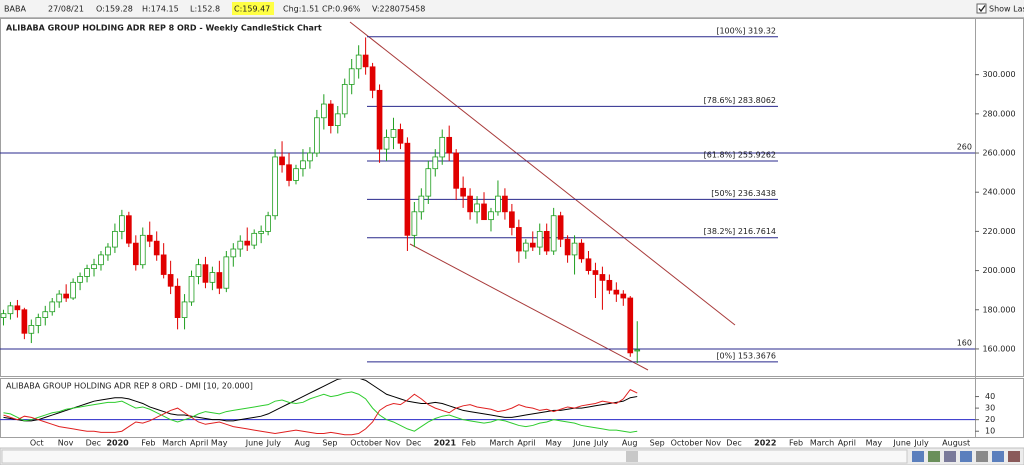  Describe the element at coordinates (15, 9) in the screenshot. I see `symbol: BABA` at that location.